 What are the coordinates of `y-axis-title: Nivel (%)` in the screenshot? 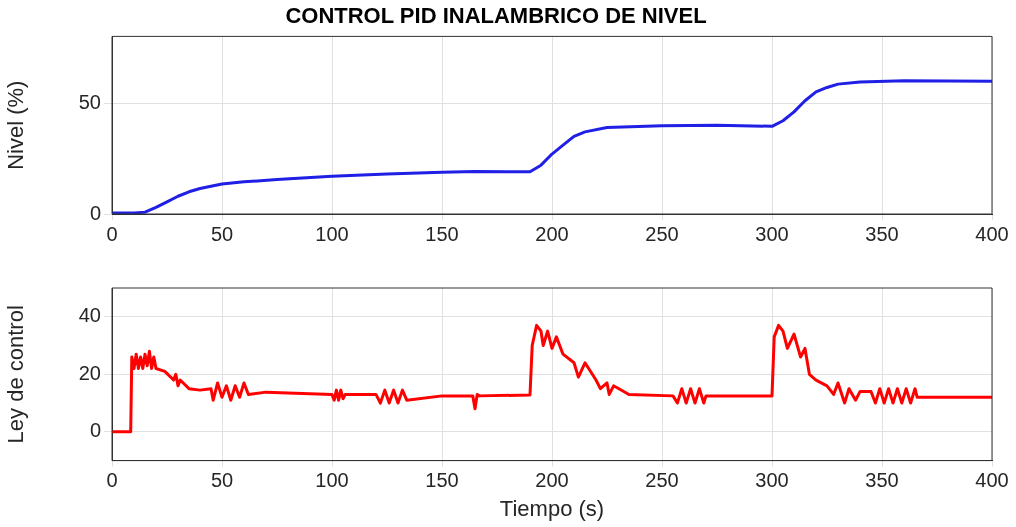 It's located at (16, 125).